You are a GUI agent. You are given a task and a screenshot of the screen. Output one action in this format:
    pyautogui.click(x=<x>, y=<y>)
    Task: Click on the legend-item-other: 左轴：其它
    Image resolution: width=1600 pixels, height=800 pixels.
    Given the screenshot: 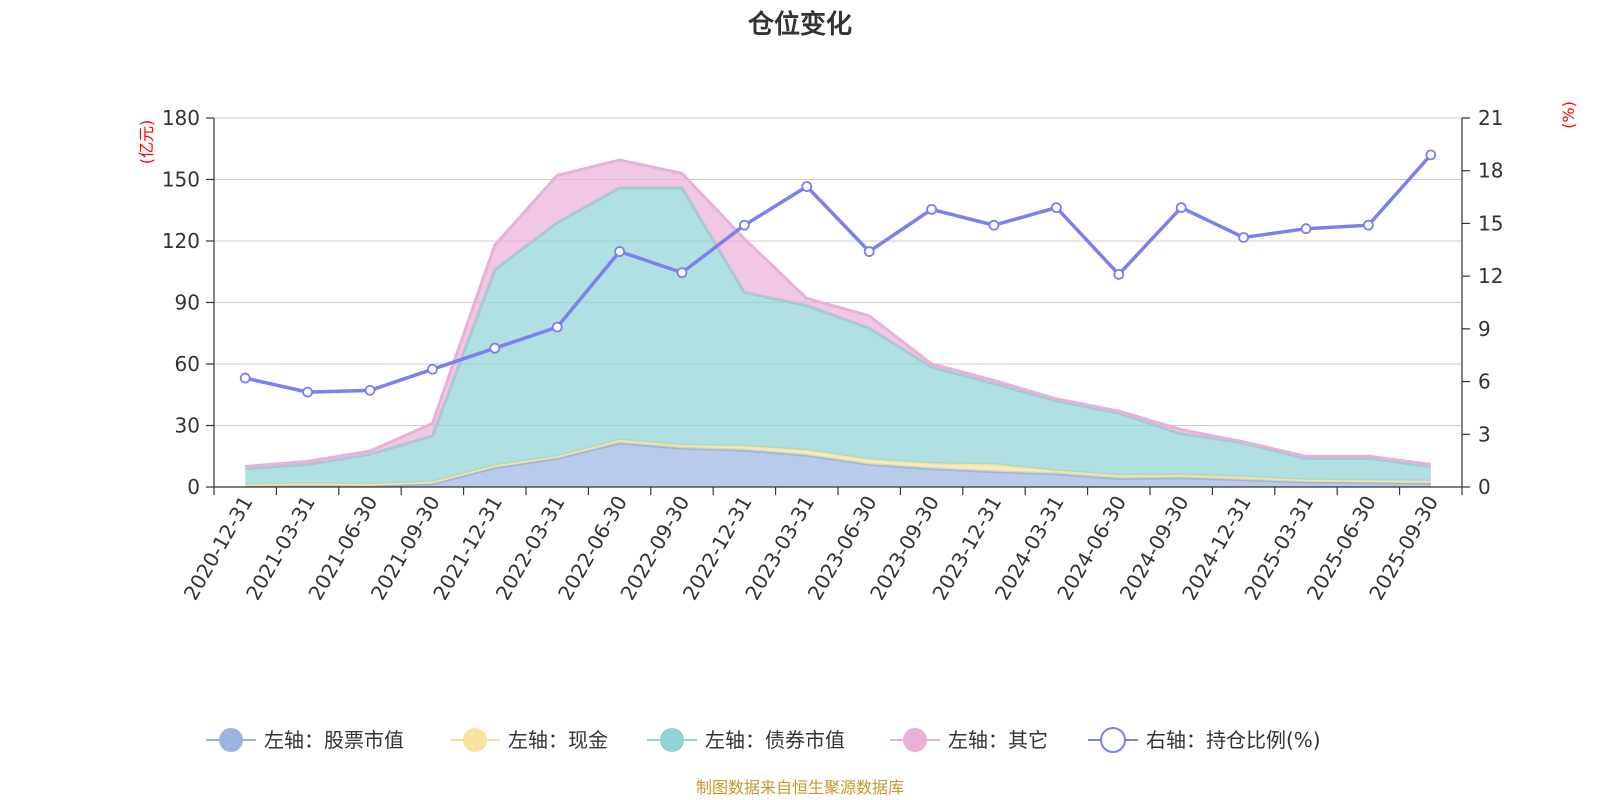 What is the action you would take?
    pyautogui.click(x=969, y=740)
    